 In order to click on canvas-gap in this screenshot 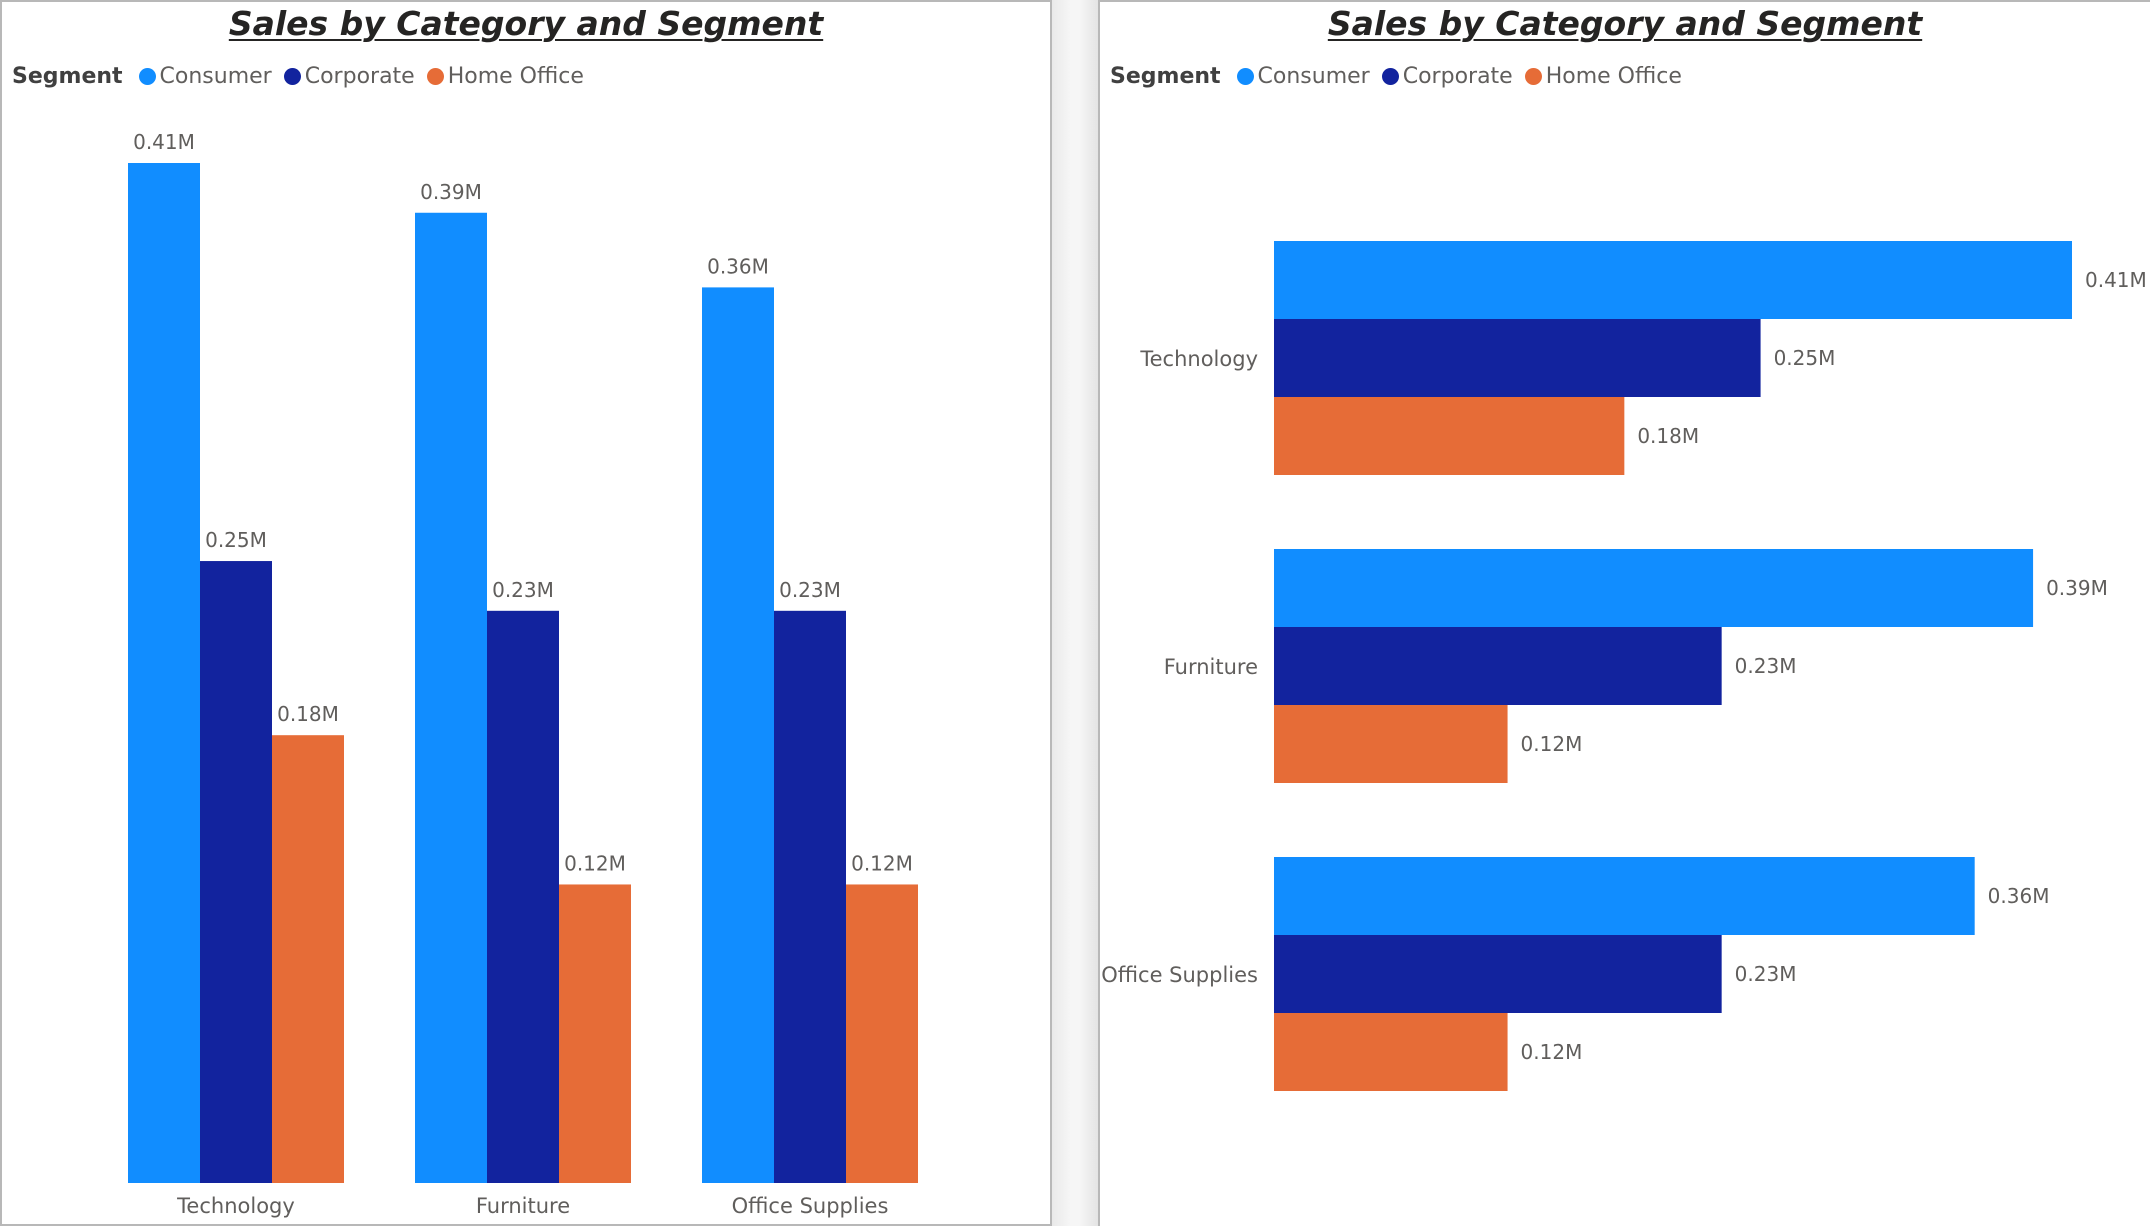, I will do `click(1075, 613)`.